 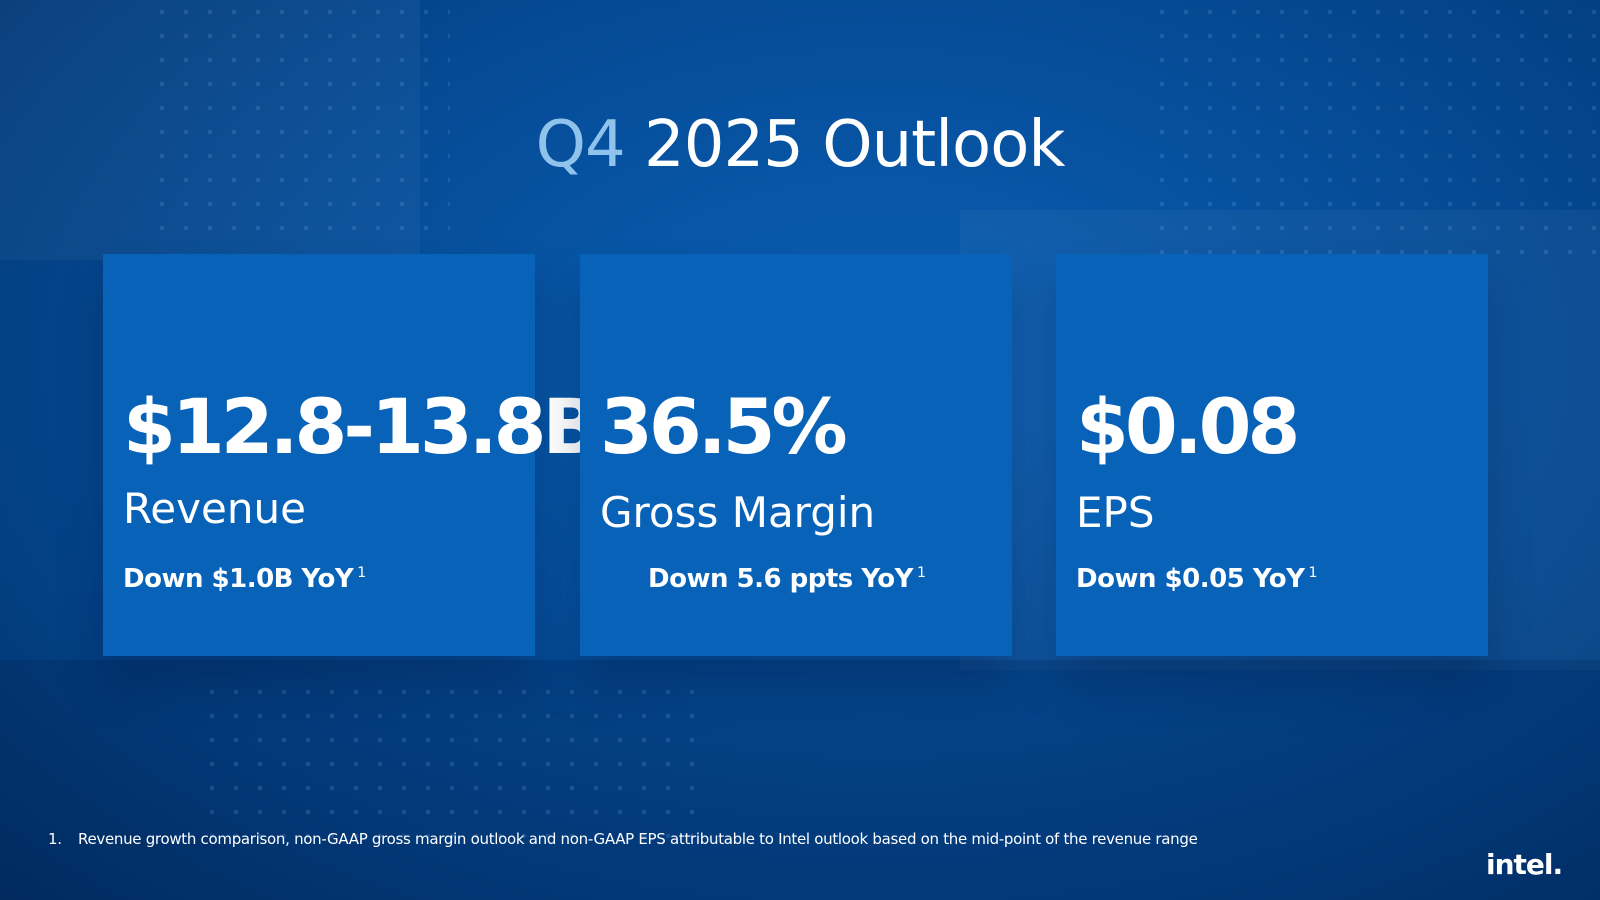 I want to click on card-note: Down 5.6 ppts YoY 1, so click(x=787, y=579).